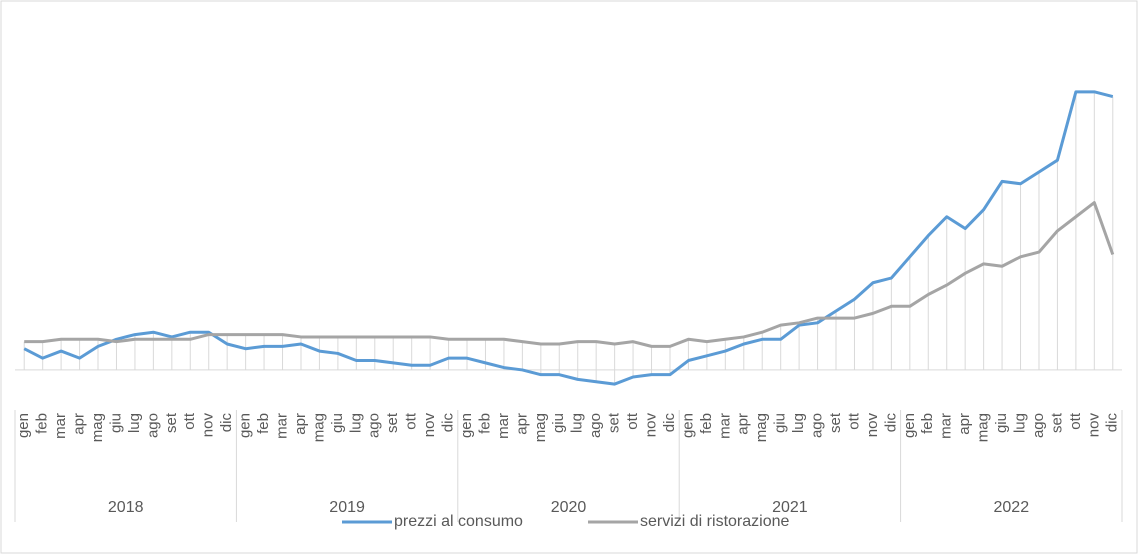 The image size is (1138, 554). What do you see at coordinates (790, 507) in the screenshot?
I see `group-label: 2021` at bounding box center [790, 507].